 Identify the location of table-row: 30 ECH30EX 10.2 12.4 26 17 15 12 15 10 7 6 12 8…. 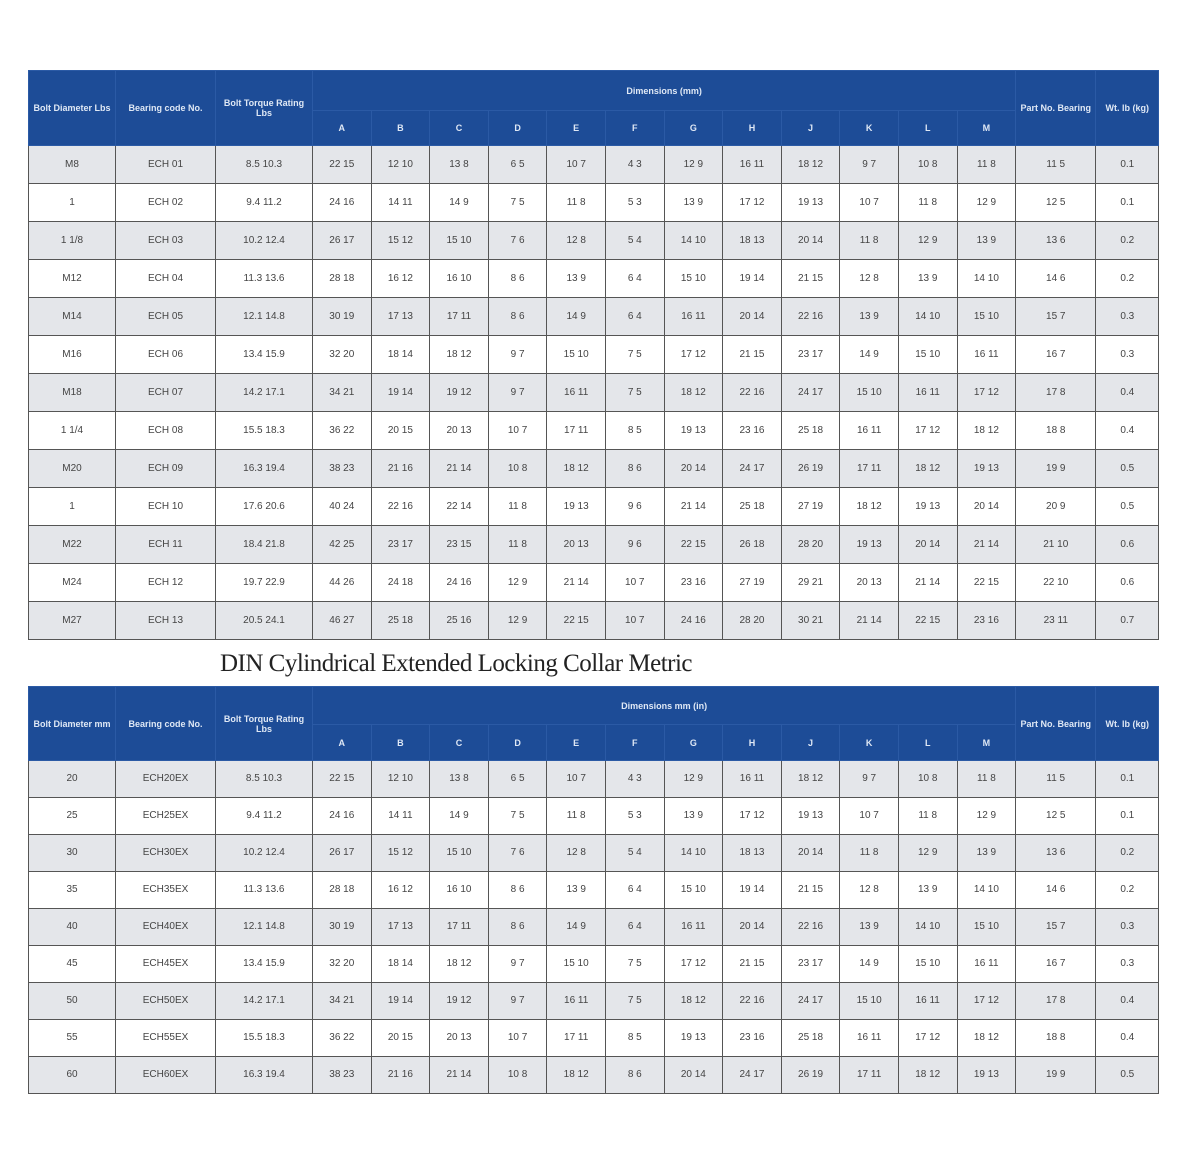
(594, 853).